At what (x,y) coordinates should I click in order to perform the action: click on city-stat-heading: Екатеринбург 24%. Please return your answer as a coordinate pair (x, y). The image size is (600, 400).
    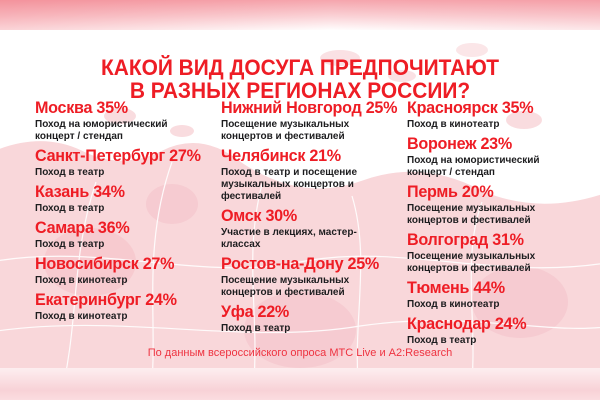
    Looking at the image, I should click on (123, 299).